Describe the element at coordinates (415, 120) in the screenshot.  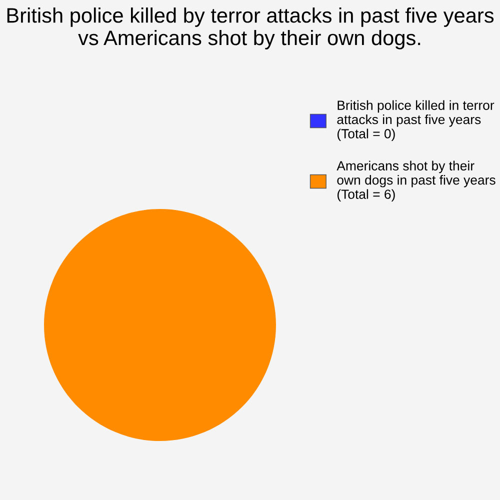
I see `legend-label: British police killed in terror attacks in past five years (Total = 0)` at that location.